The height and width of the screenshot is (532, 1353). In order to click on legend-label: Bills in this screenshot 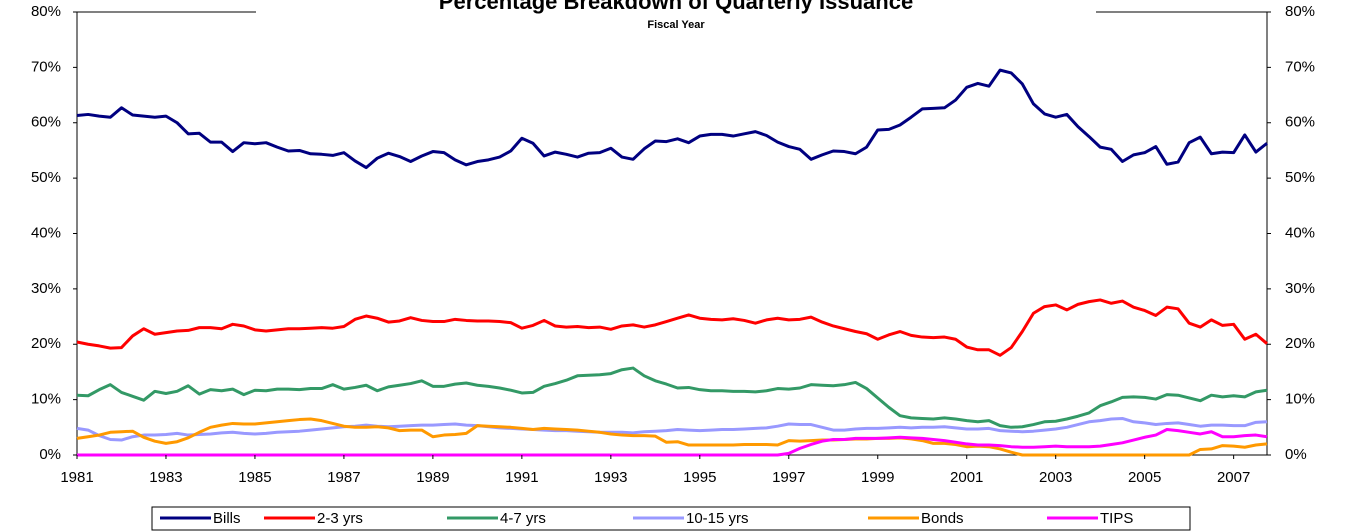, I will do `click(227, 518)`.